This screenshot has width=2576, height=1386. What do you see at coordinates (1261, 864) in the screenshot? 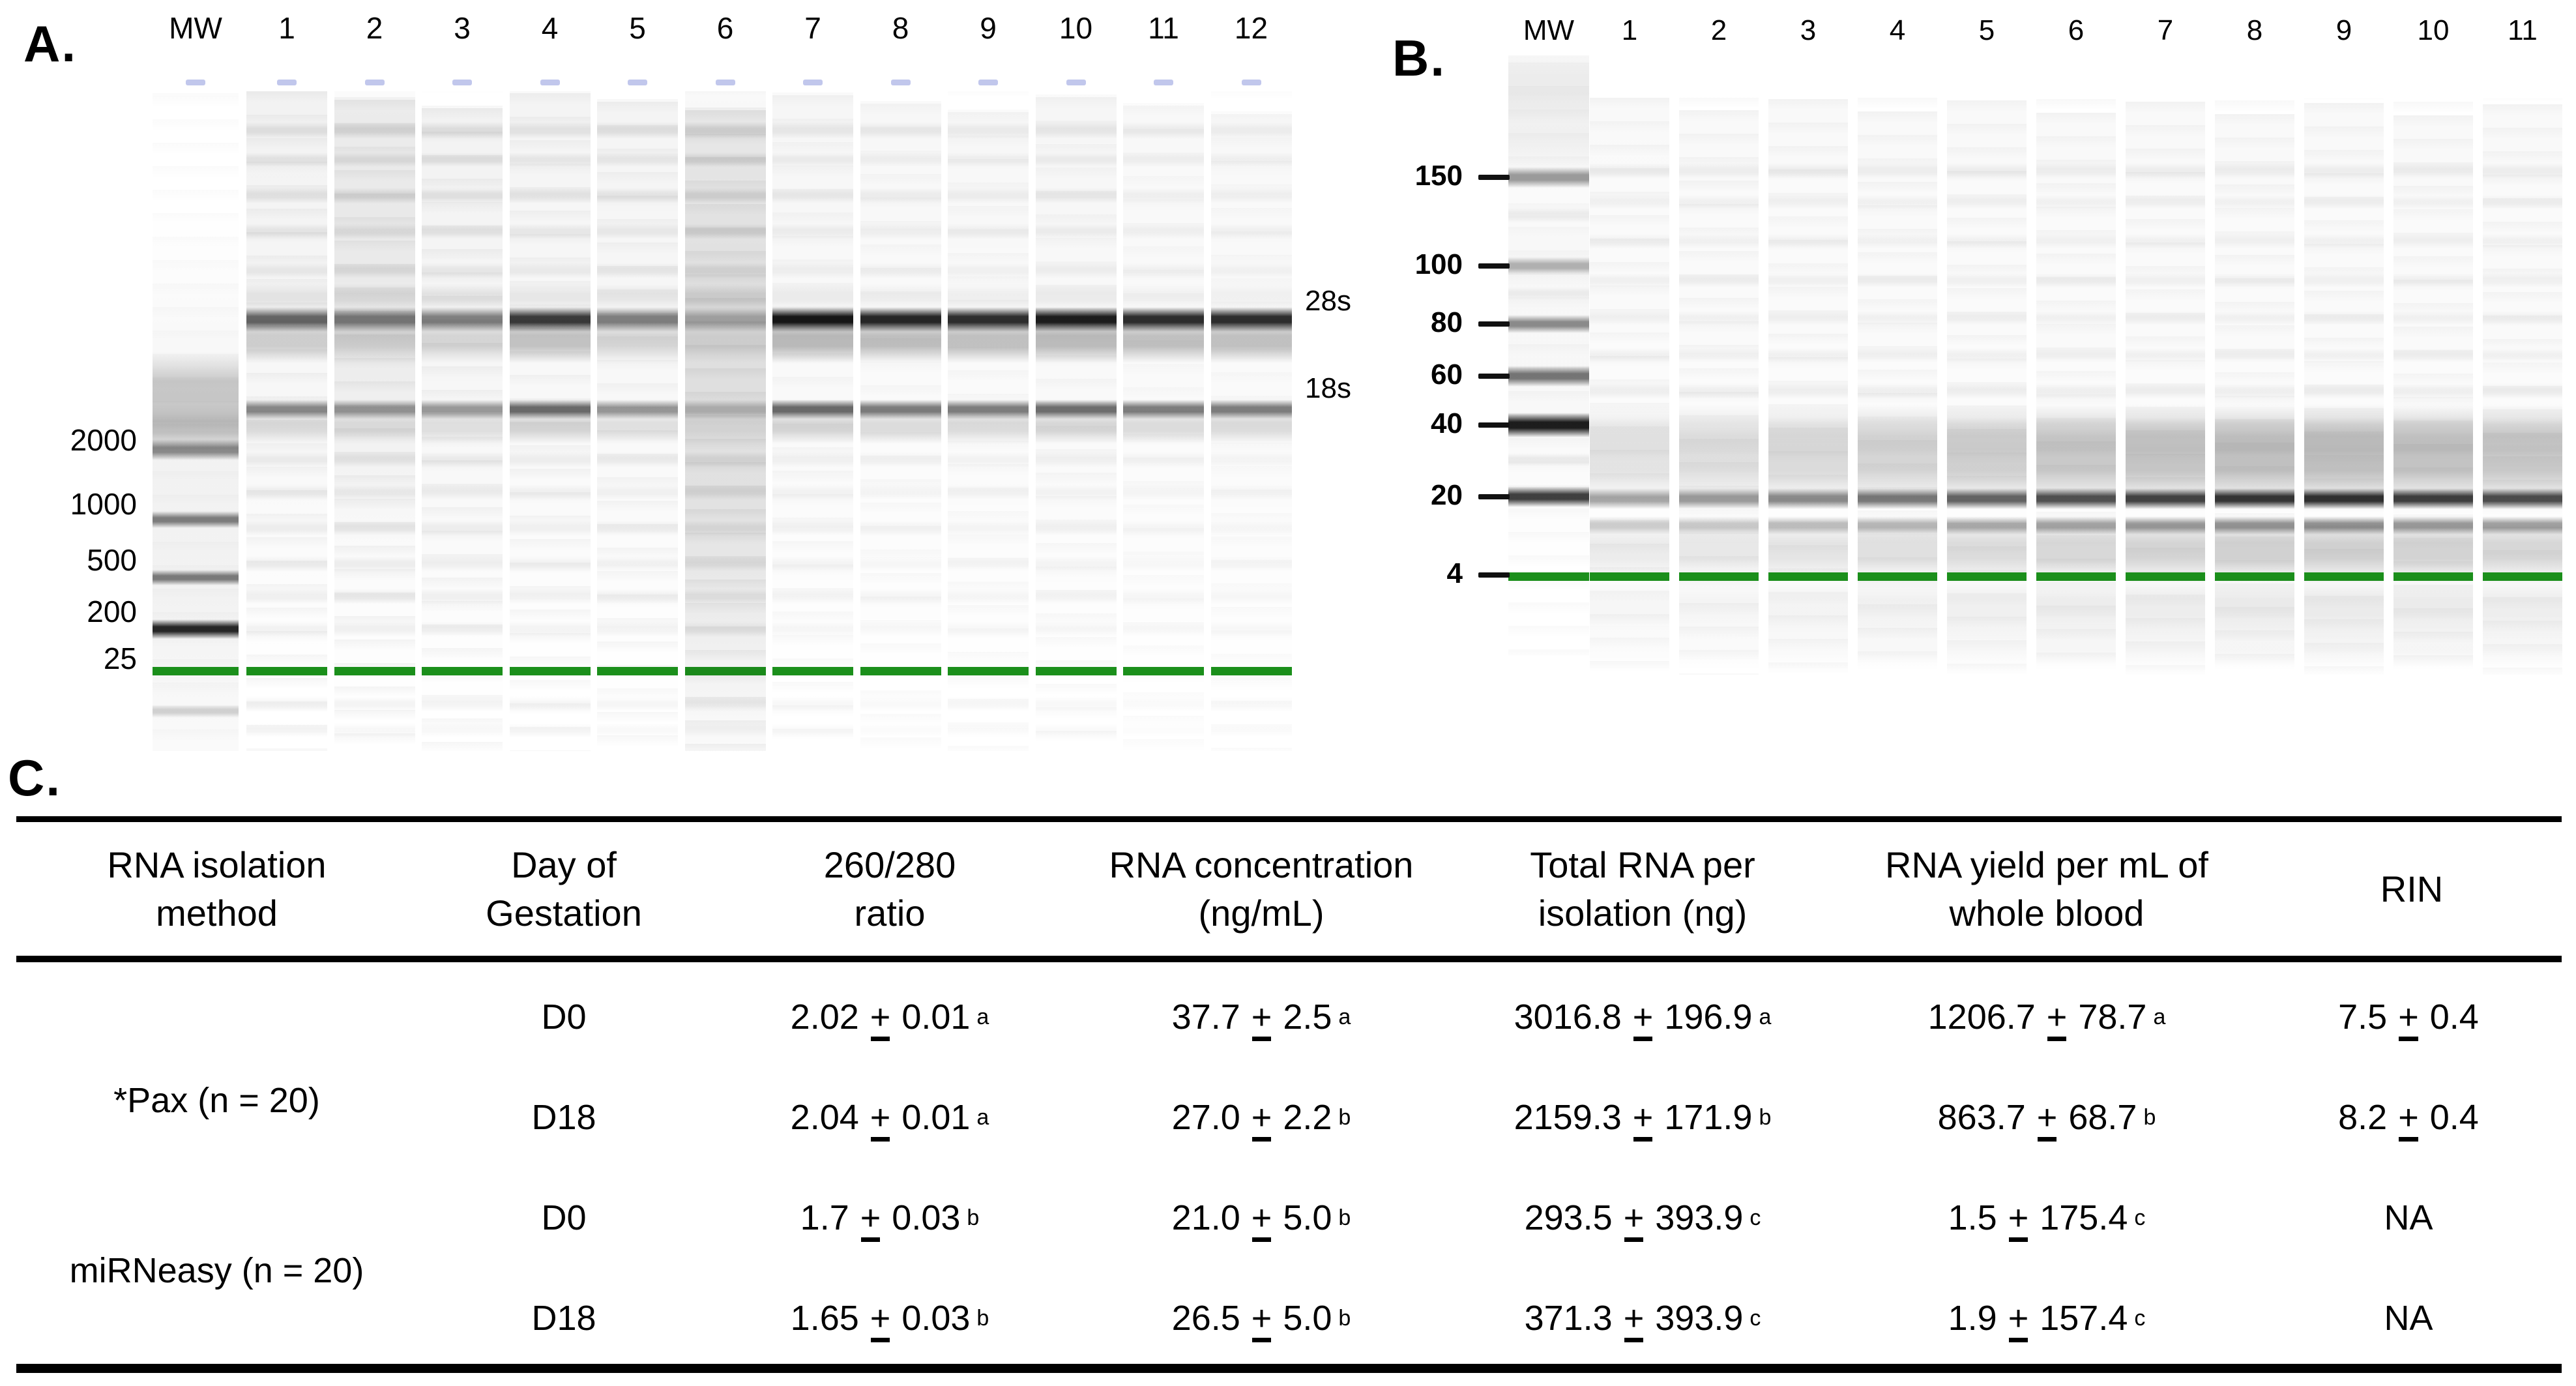
I see `header-line: RNA concentration` at bounding box center [1261, 864].